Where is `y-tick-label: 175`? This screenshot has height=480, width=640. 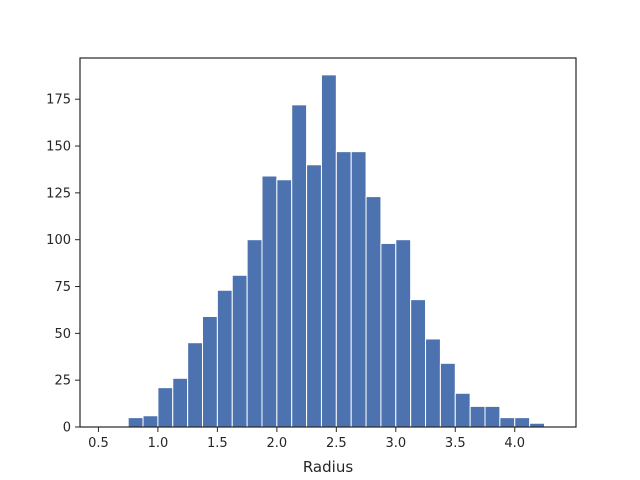
y-tick-label: 175 is located at coordinates (58, 100).